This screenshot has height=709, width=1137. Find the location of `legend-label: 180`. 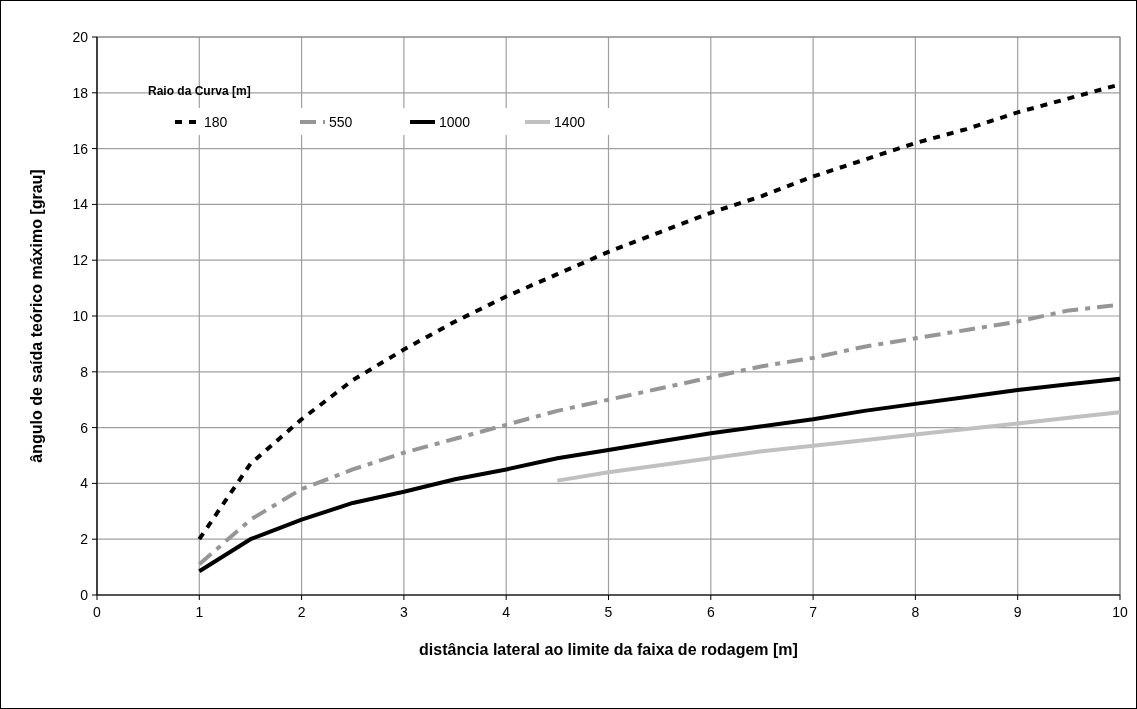

legend-label: 180 is located at coordinates (216, 121).